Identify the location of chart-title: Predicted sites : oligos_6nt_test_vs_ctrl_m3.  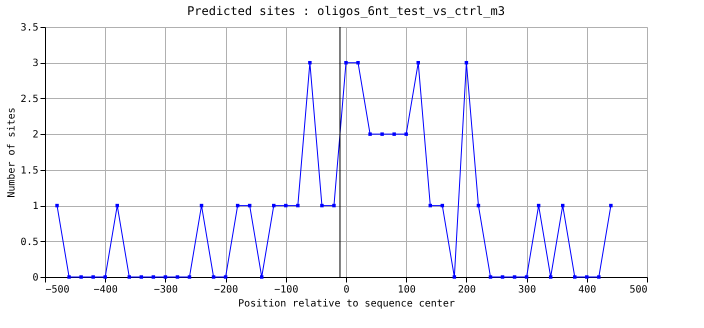
(346, 11).